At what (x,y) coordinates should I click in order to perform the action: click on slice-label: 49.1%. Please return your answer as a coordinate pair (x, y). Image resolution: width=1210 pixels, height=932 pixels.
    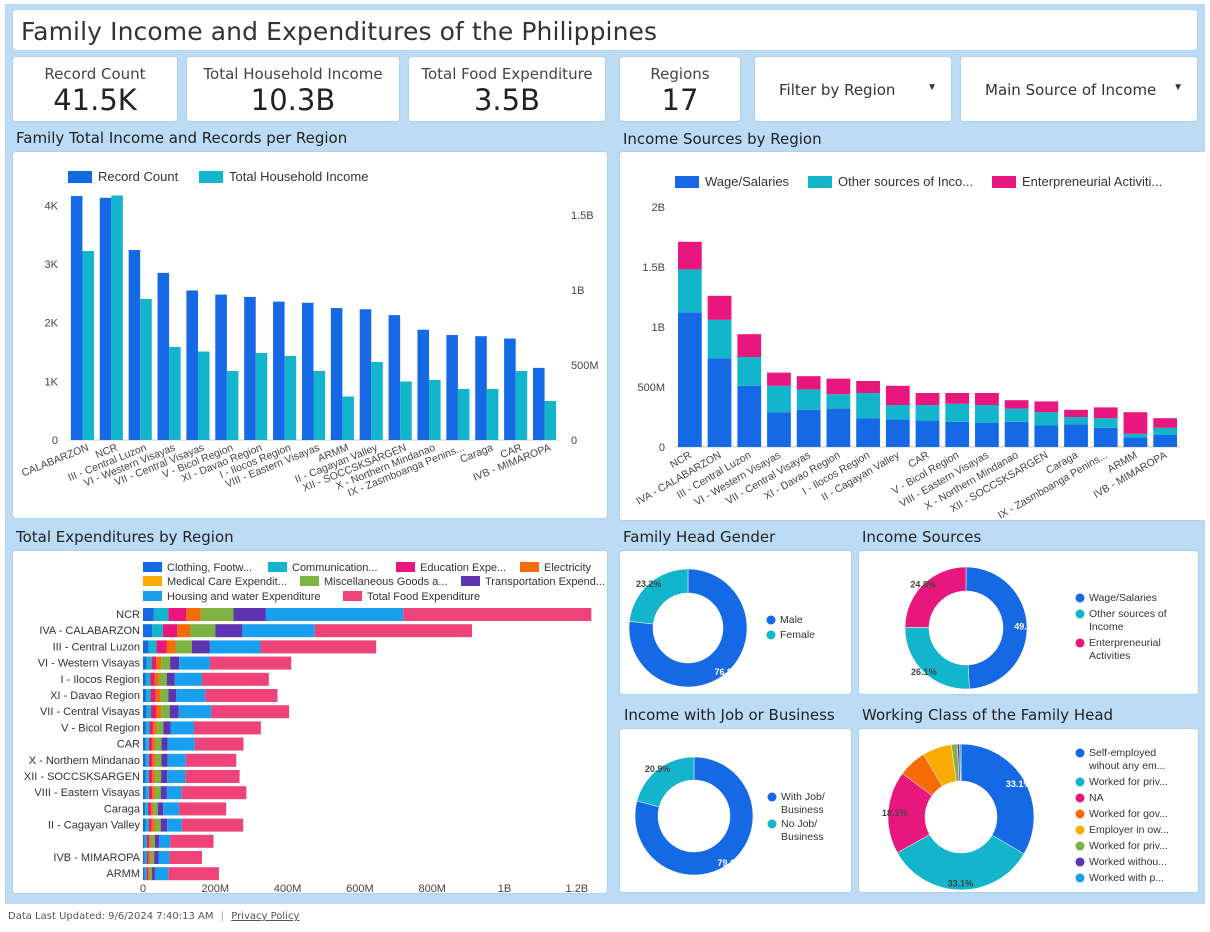
    Looking at the image, I should click on (1027, 626).